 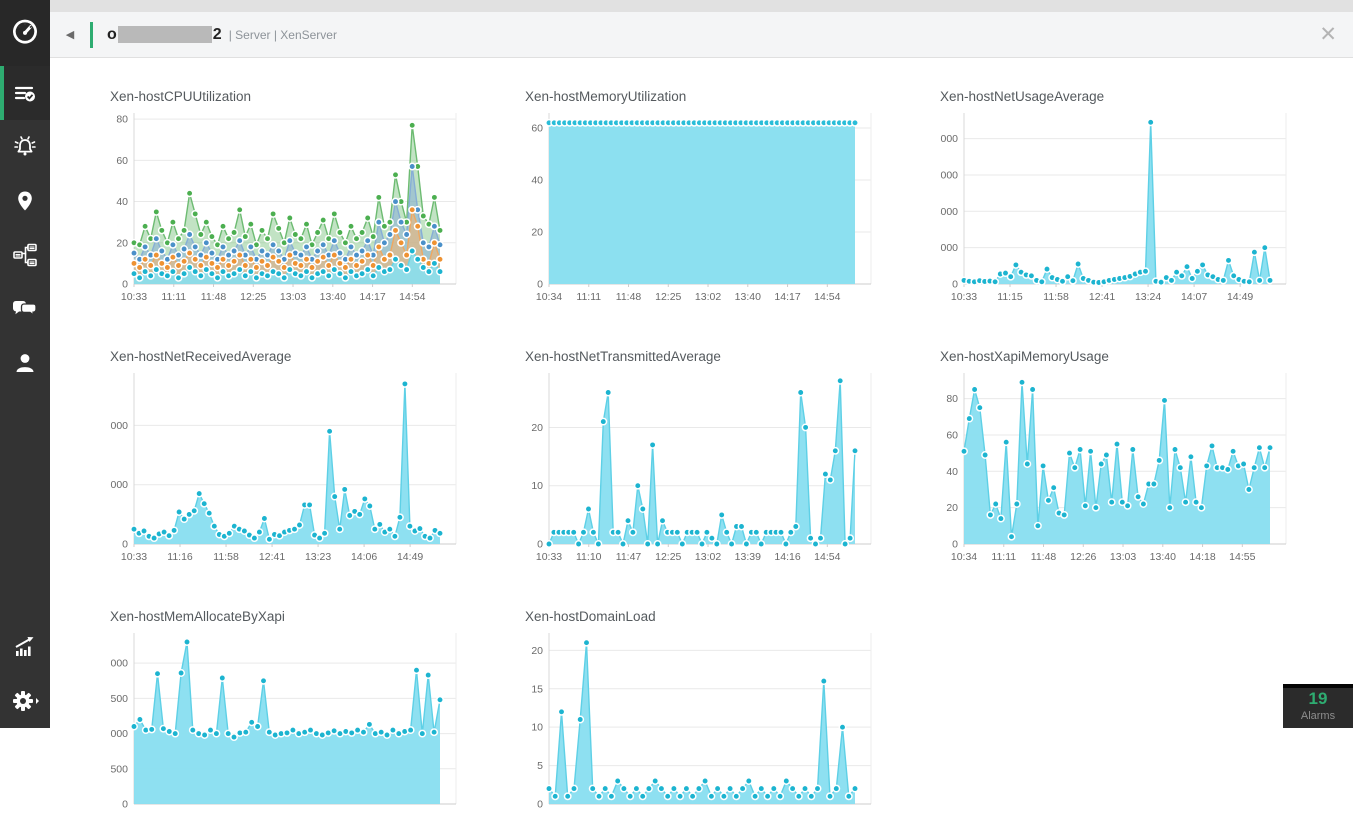 I want to click on svg-text: 14:16, so click(x=787, y=557).